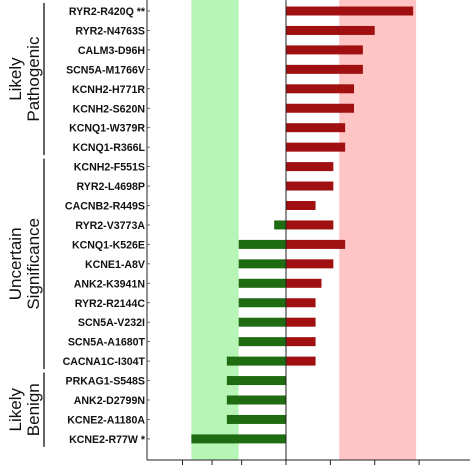 The height and width of the screenshot is (474, 474). What do you see at coordinates (107, 129) in the screenshot?
I see `bar-label: KCNQ1-W379R` at bounding box center [107, 129].